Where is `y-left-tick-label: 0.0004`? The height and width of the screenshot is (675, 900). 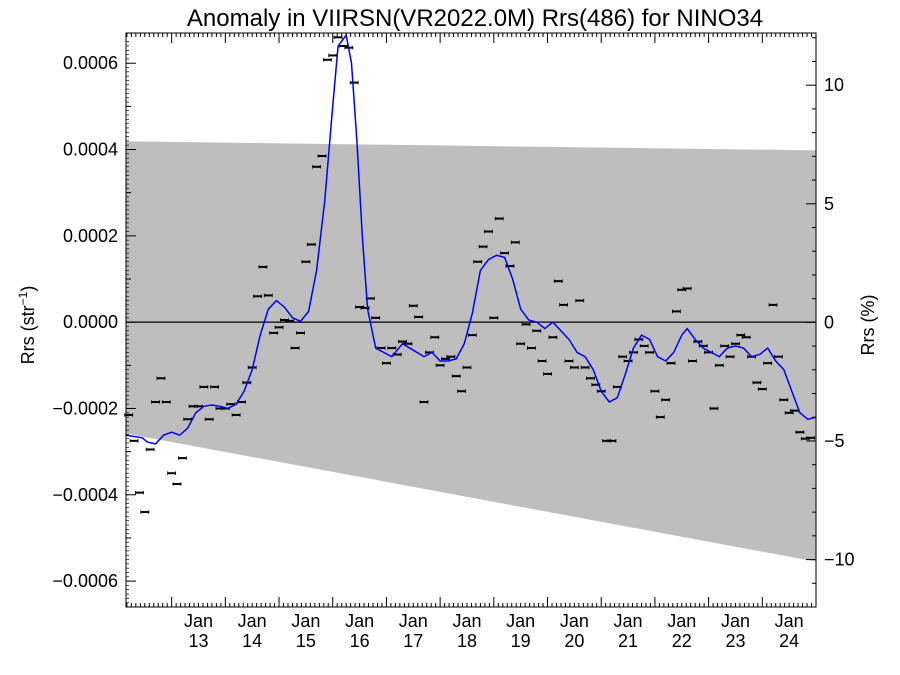
y-left-tick-label: 0.0004 is located at coordinates (90, 150).